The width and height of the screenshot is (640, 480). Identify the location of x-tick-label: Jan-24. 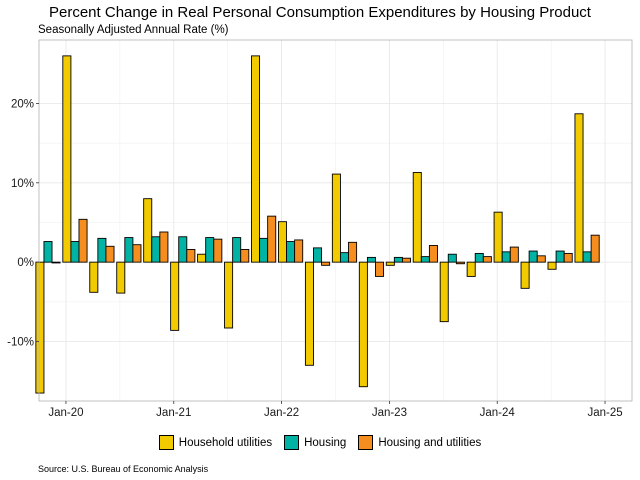
(498, 413).